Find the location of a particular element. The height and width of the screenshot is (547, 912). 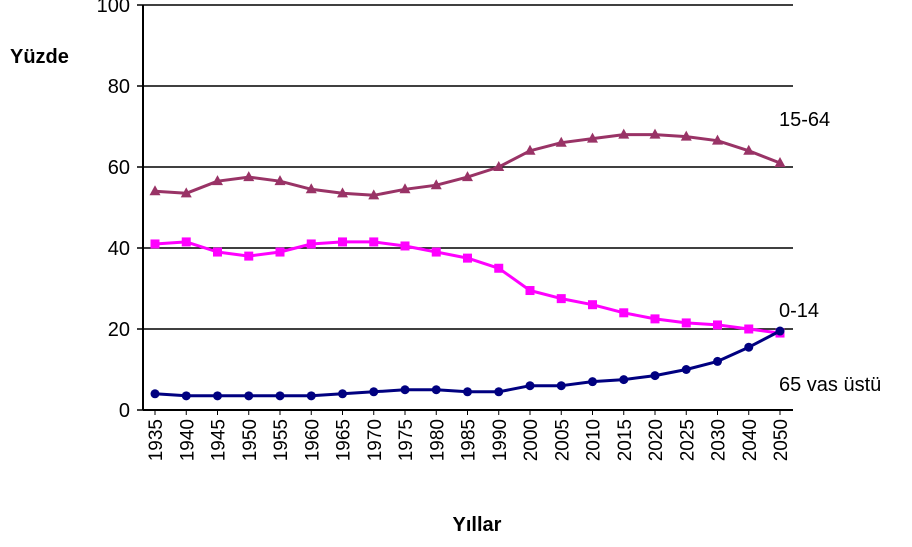

x-tick-1945: 1945 is located at coordinates (219, 440).